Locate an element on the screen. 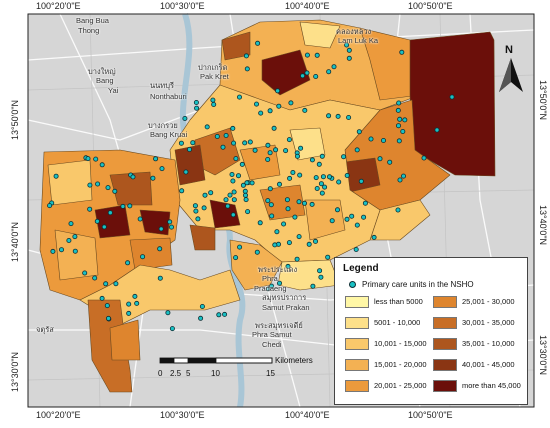 Image resolution: width=550 pixels, height=428 pixels. legend-class-item: 35,001 - 10,000 is located at coordinates (474, 344).